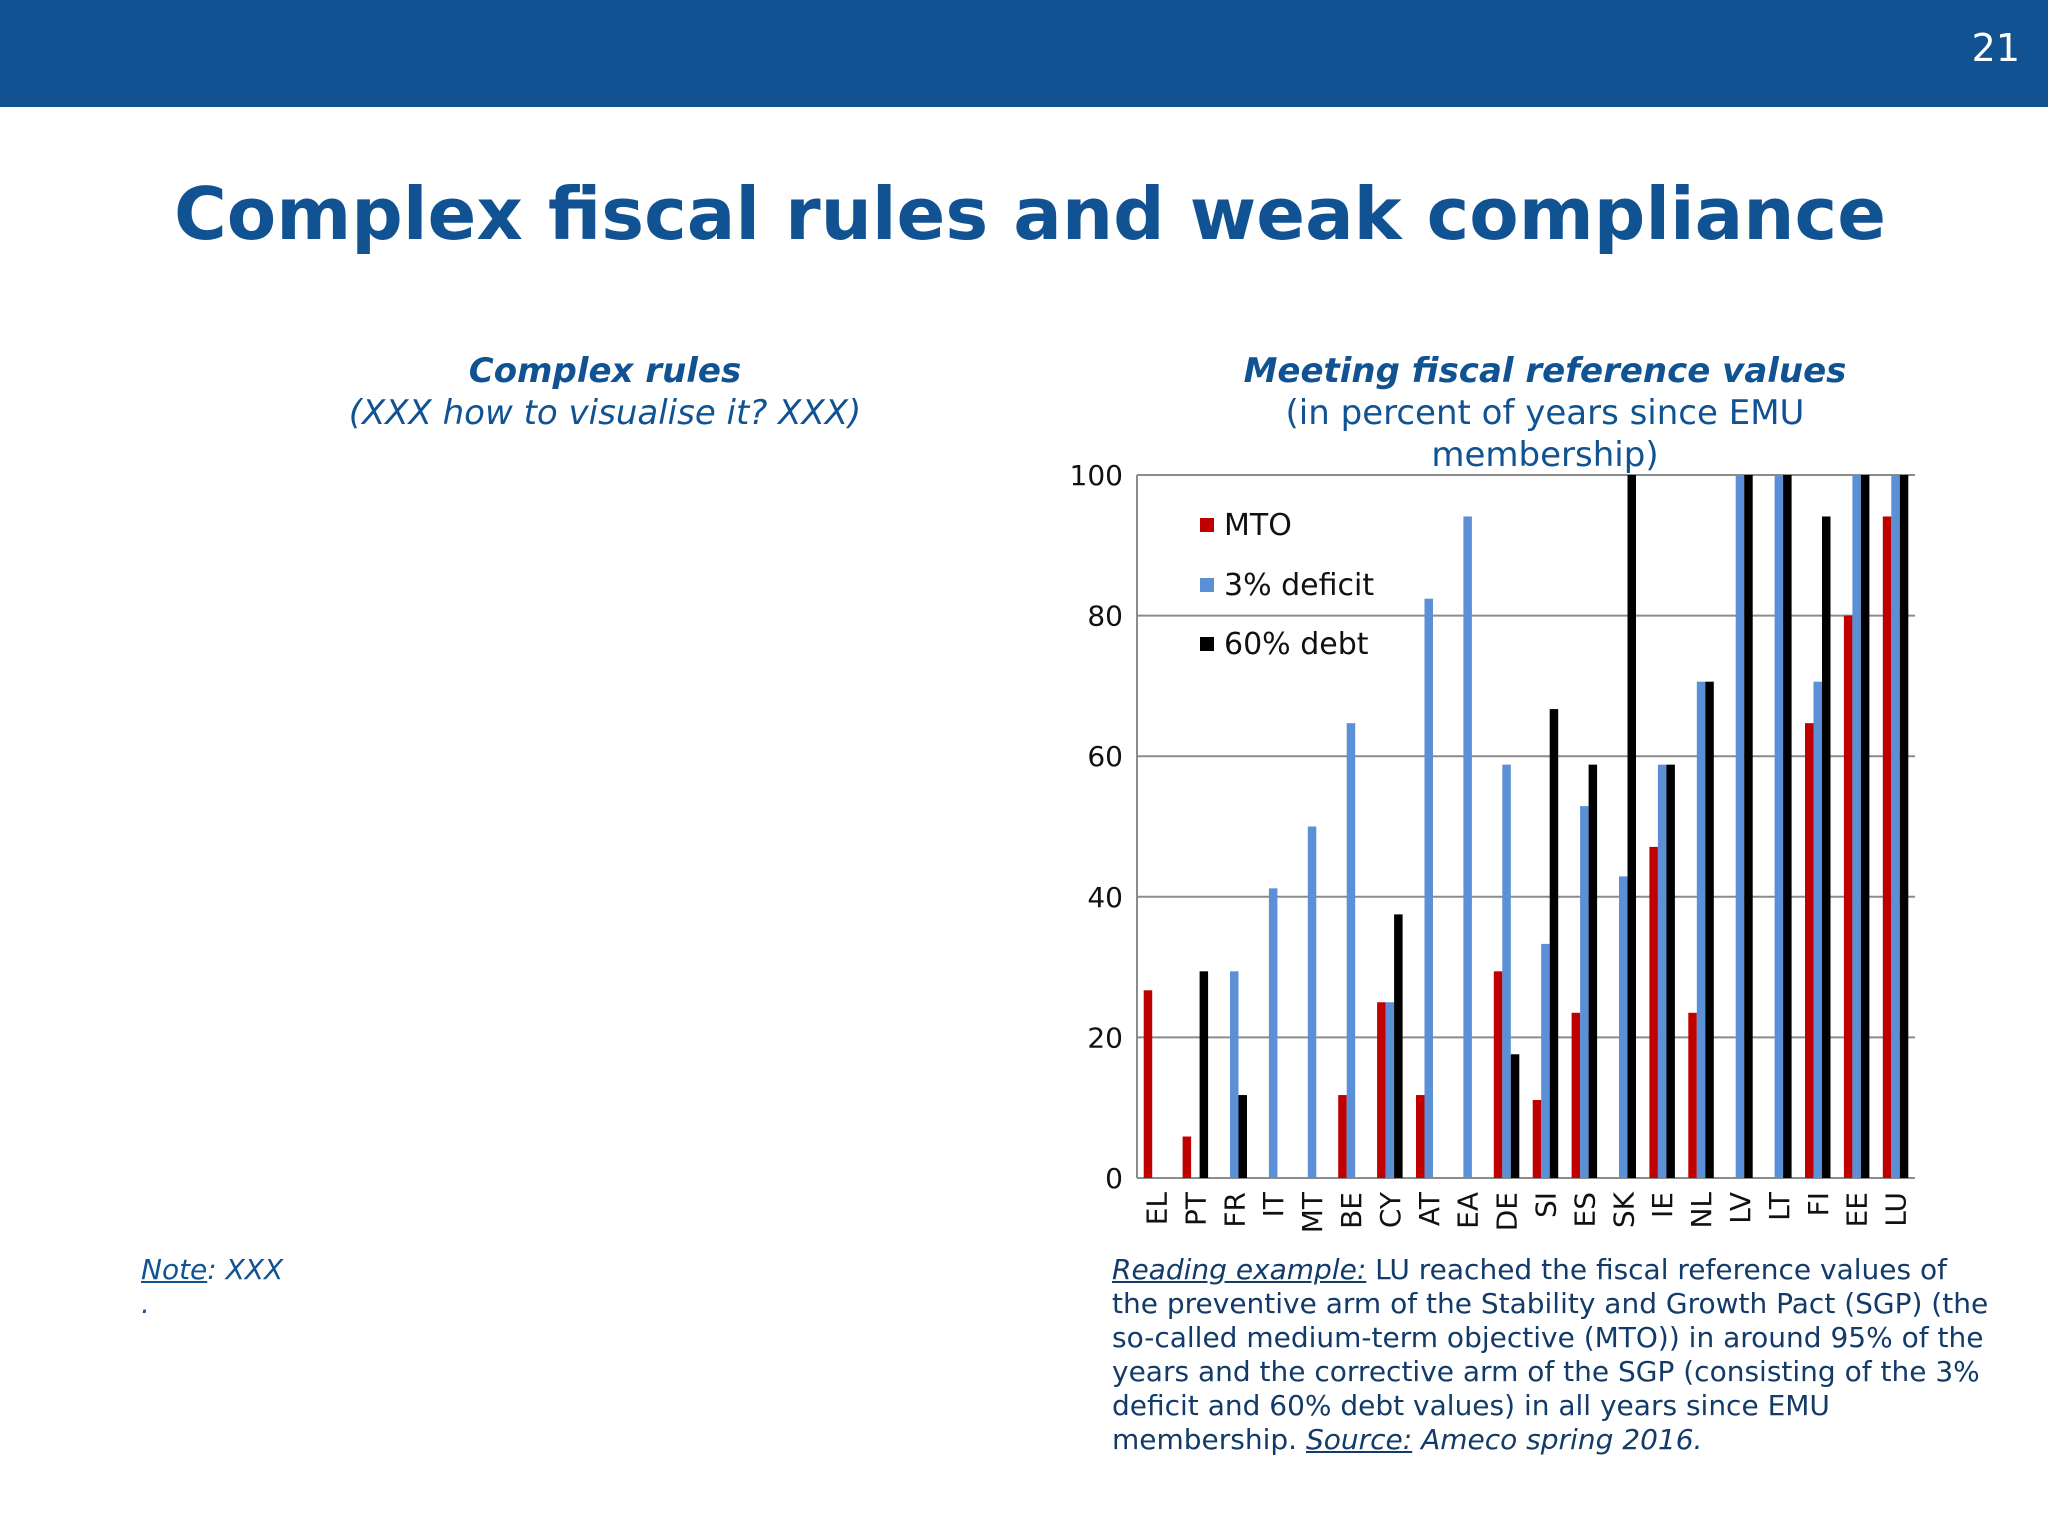  What do you see at coordinates (1030, 214) in the screenshot?
I see `slide-title: Complex fiscal rules and weak compliance` at bounding box center [1030, 214].